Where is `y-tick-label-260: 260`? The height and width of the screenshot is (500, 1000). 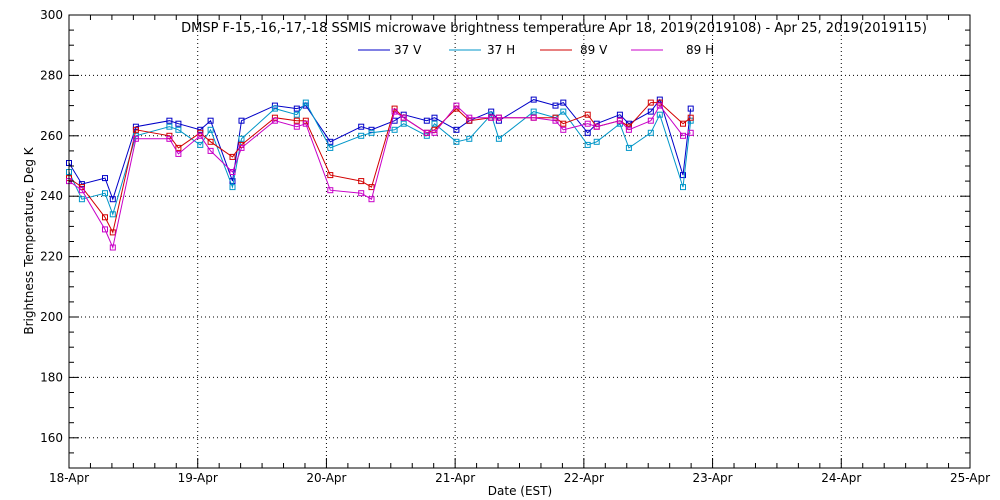 y-tick-label-260: 260 is located at coordinates (51, 136).